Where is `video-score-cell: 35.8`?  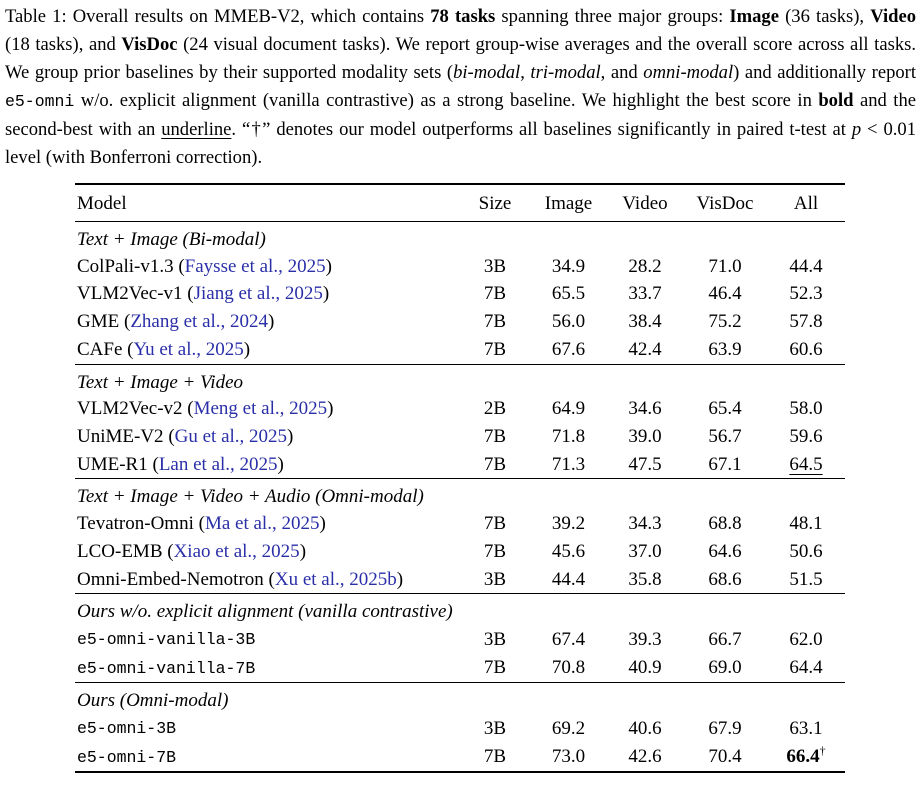
video-score-cell: 35.8 is located at coordinates (645, 579).